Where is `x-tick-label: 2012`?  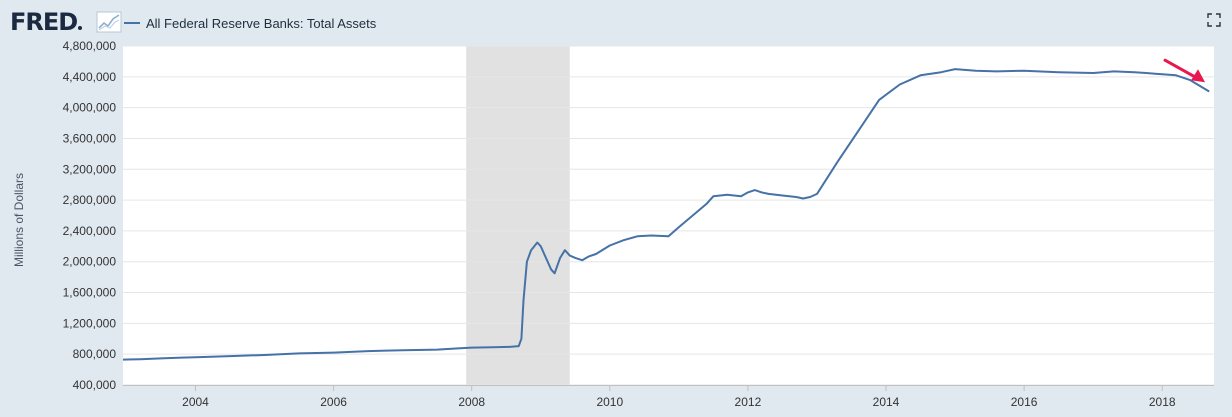
x-tick-label: 2012 is located at coordinates (748, 402).